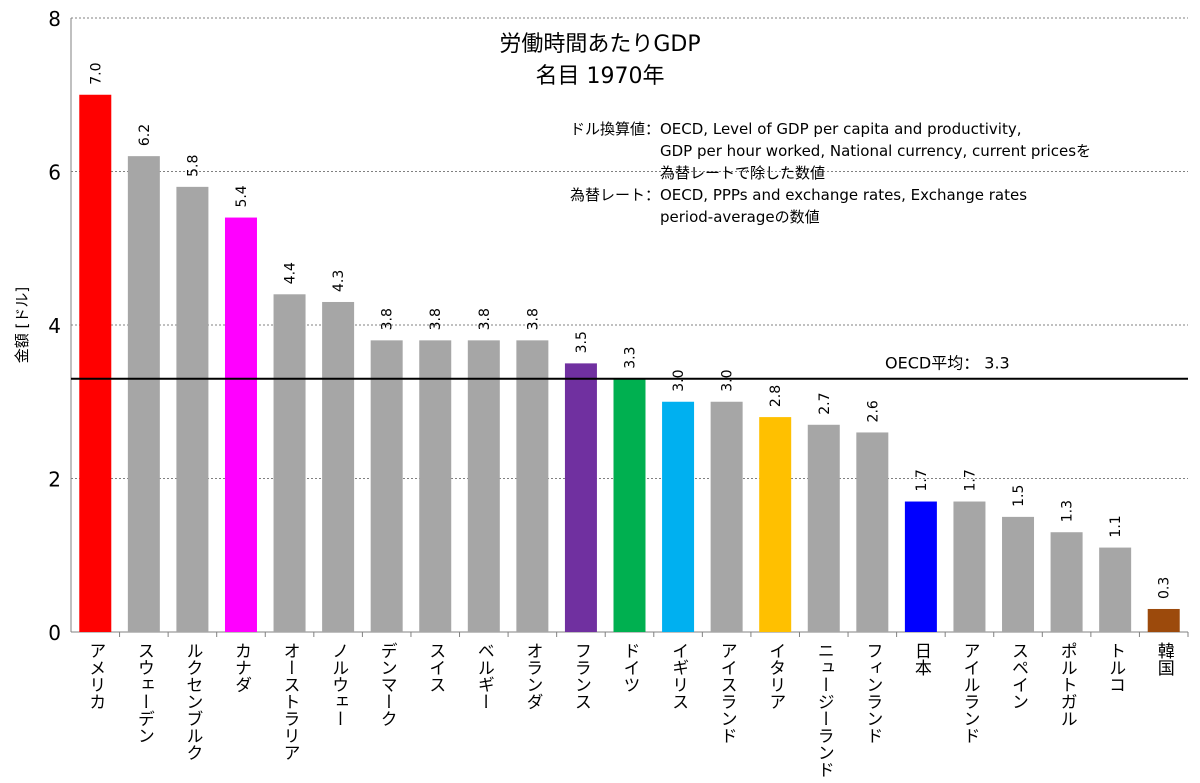 Image resolution: width=1200 pixels, height=783 pixels. Describe the element at coordinates (1165, 588) in the screenshot. I see `data-label: 0.3` at that location.